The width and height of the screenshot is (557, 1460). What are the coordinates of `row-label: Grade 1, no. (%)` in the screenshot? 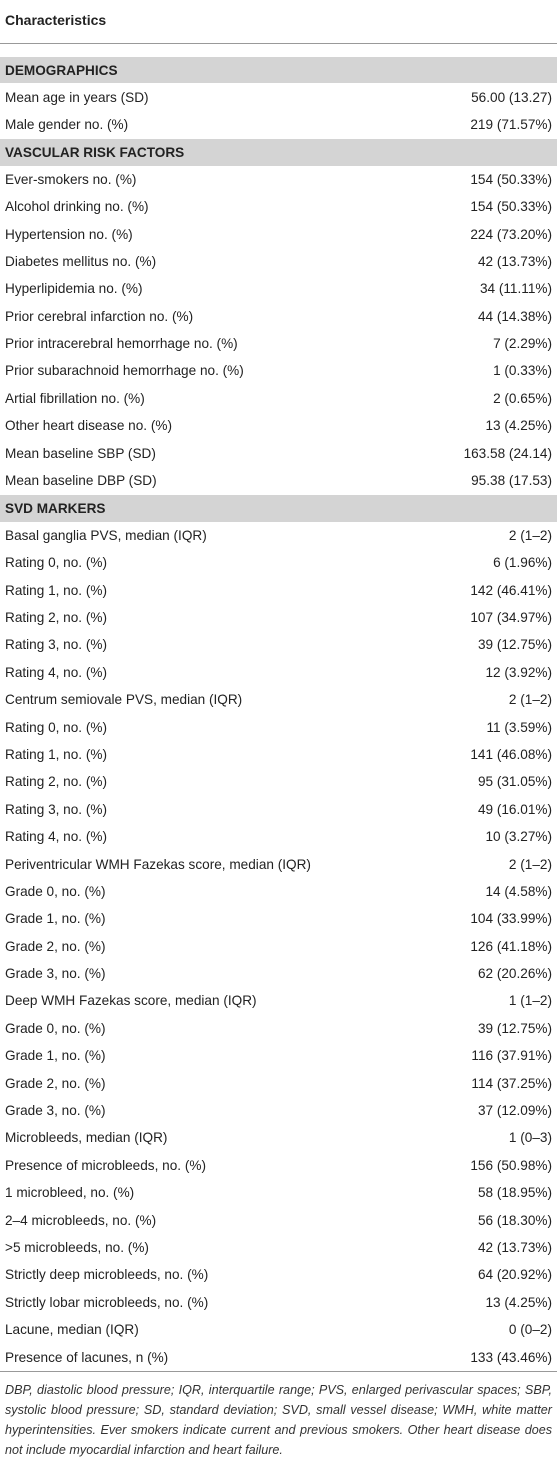 It's located at (55, 919).